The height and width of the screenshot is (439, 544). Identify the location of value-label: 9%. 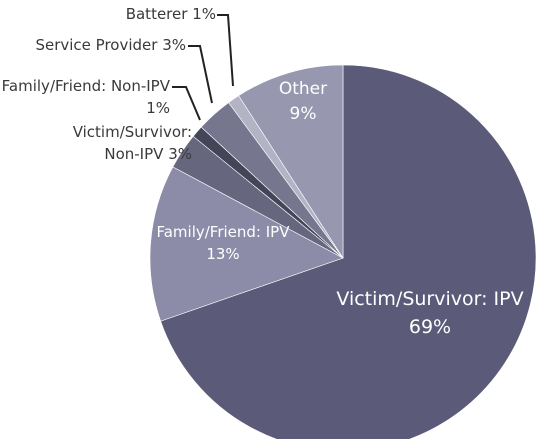
(303, 113).